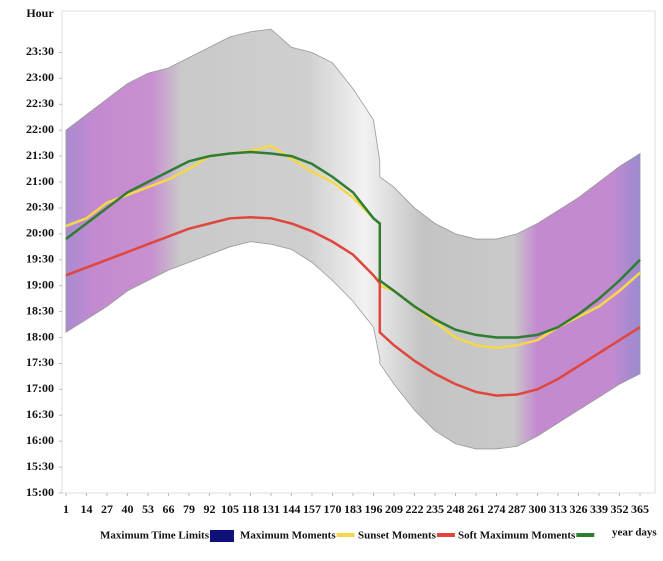 The height and width of the screenshot is (561, 663). I want to click on x-tick-label: 66, so click(168, 509).